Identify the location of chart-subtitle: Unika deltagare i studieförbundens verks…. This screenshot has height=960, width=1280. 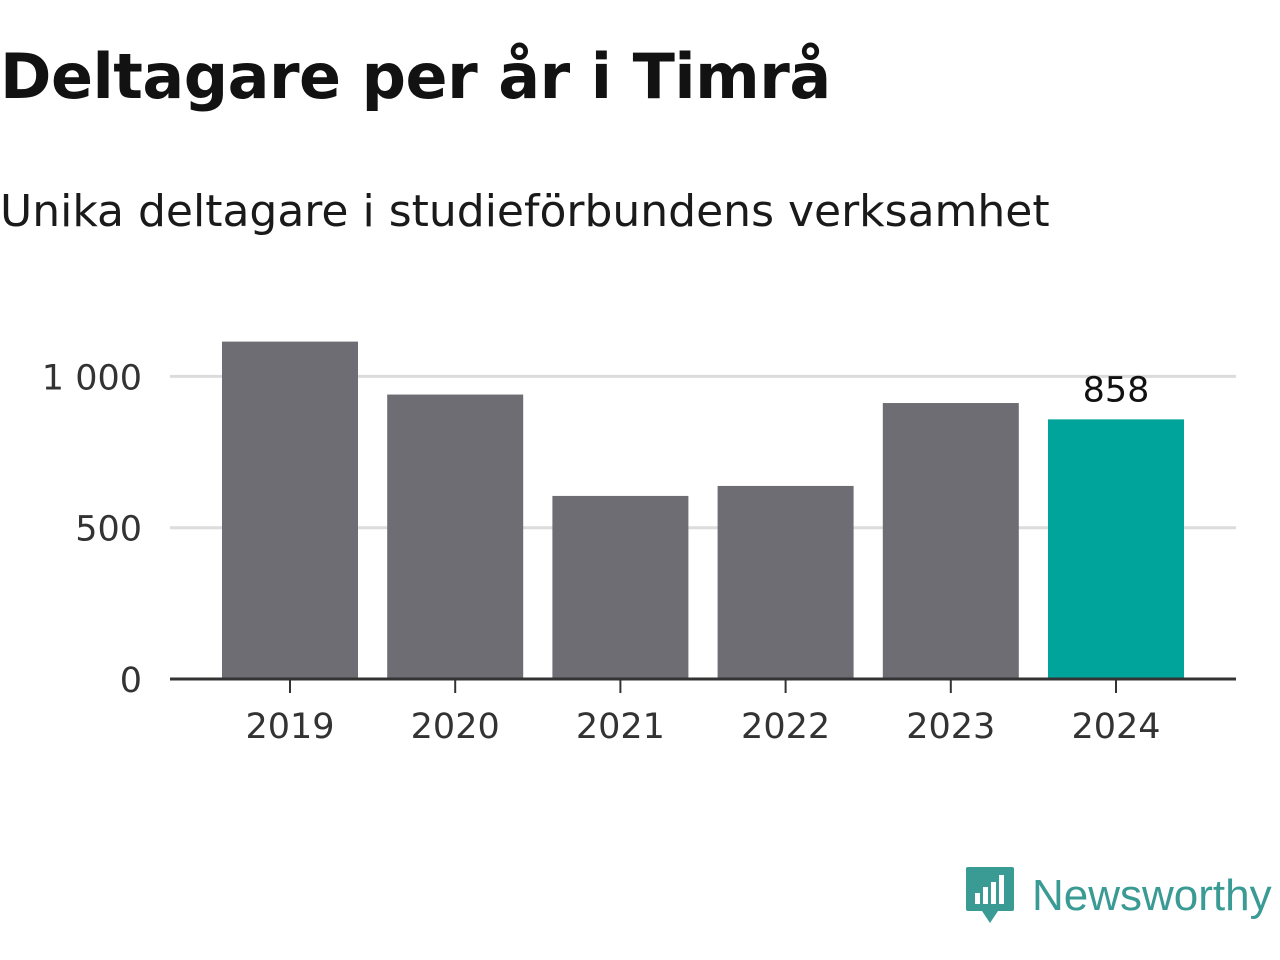
(525, 211).